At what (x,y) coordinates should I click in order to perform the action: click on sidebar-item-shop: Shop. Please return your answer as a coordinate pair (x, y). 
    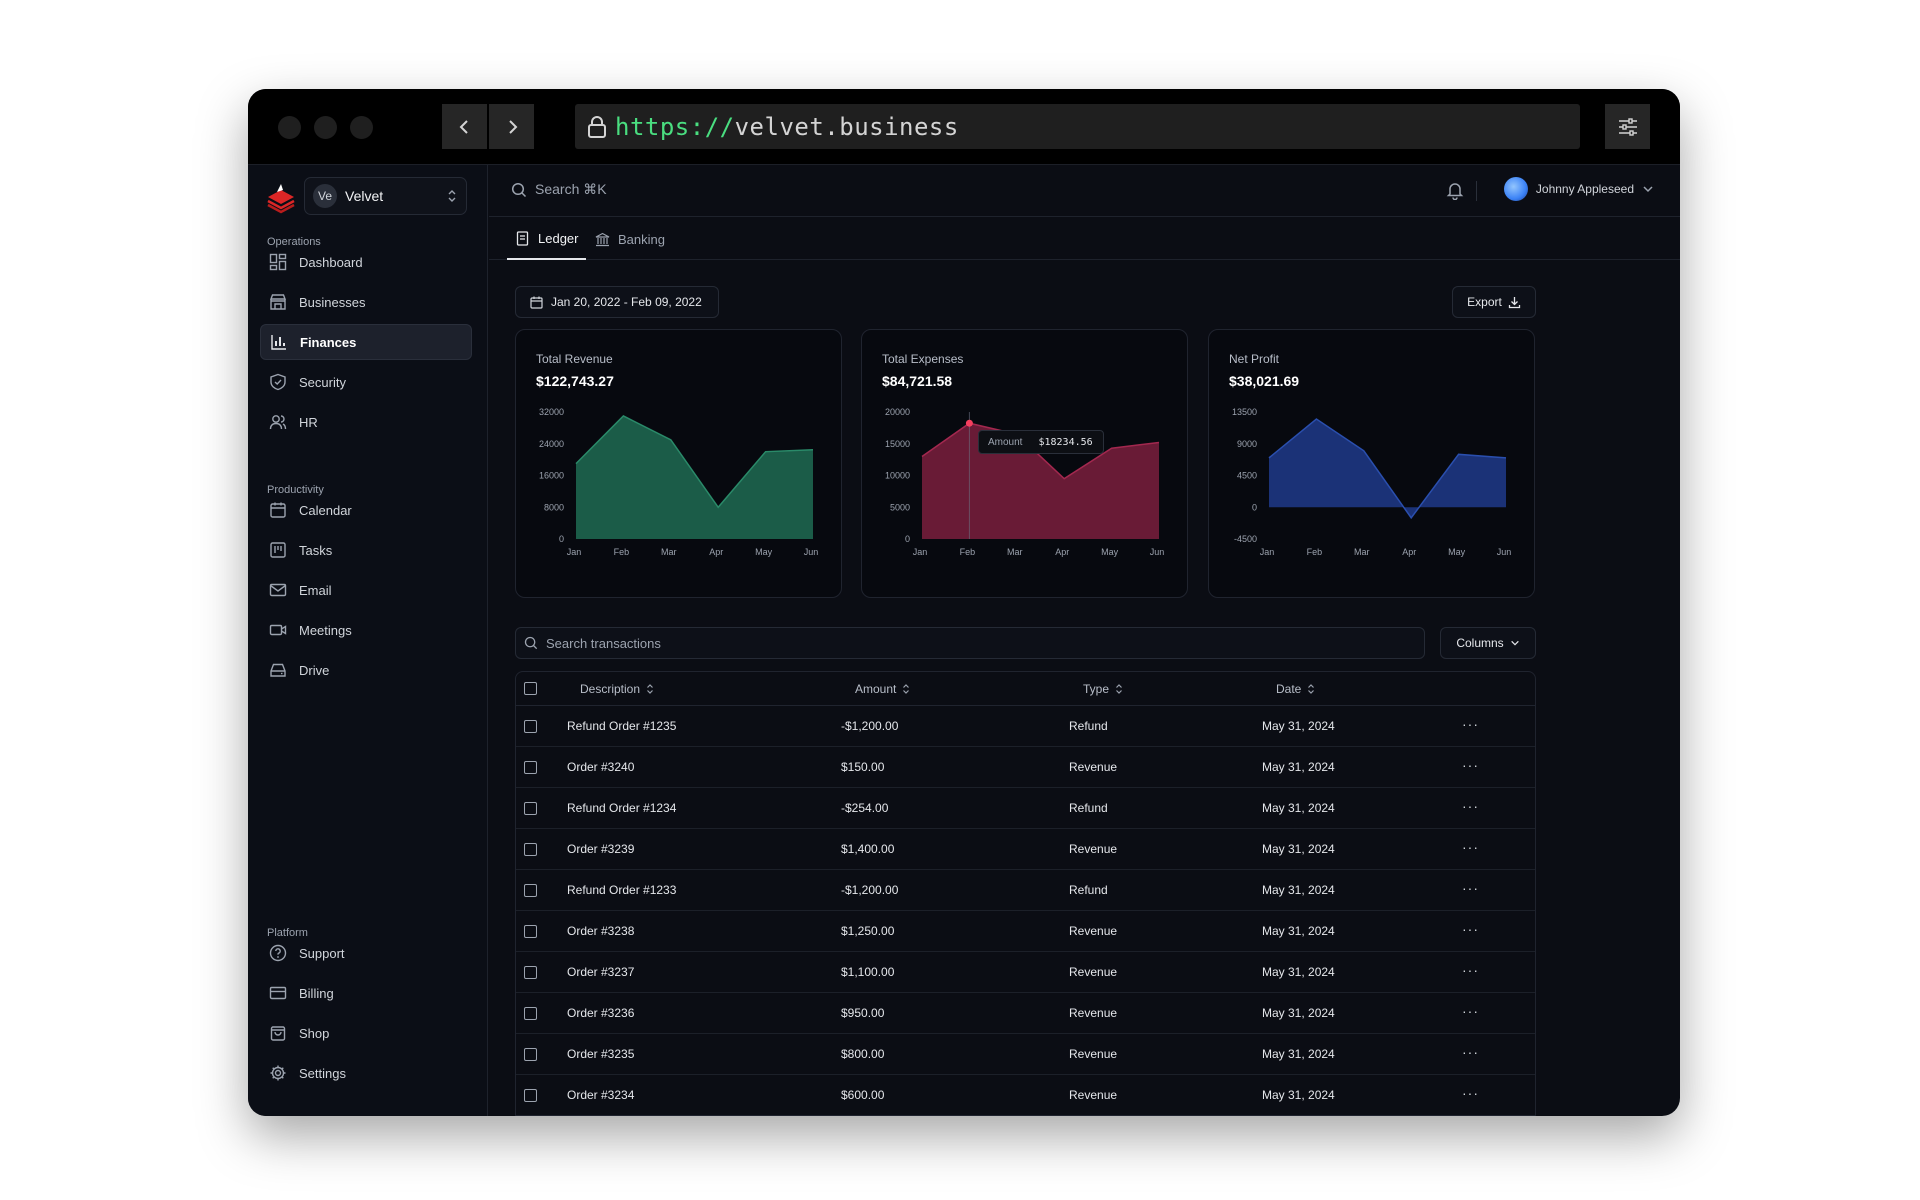
    Looking at the image, I should click on (366, 1033).